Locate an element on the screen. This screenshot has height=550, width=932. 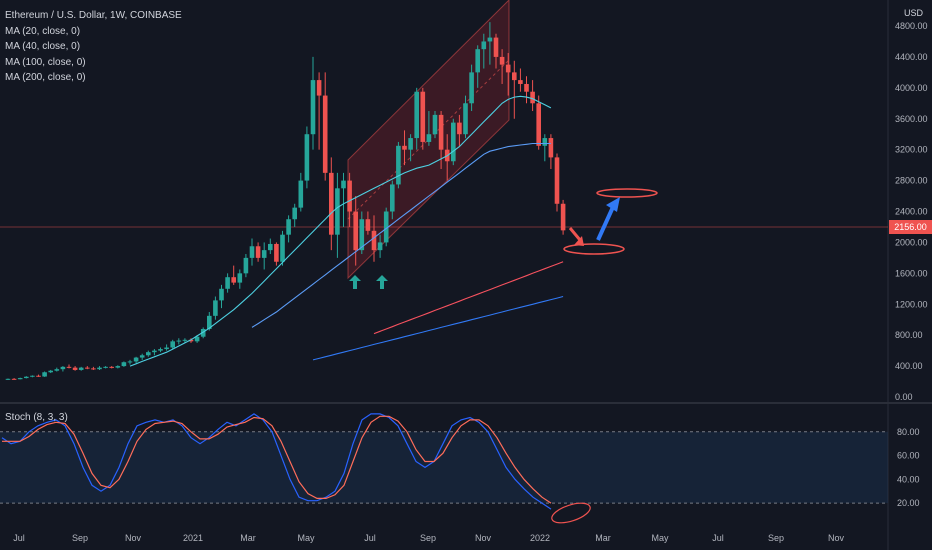
legend-ma40: MA (40, close, 0) is located at coordinates (43, 46).